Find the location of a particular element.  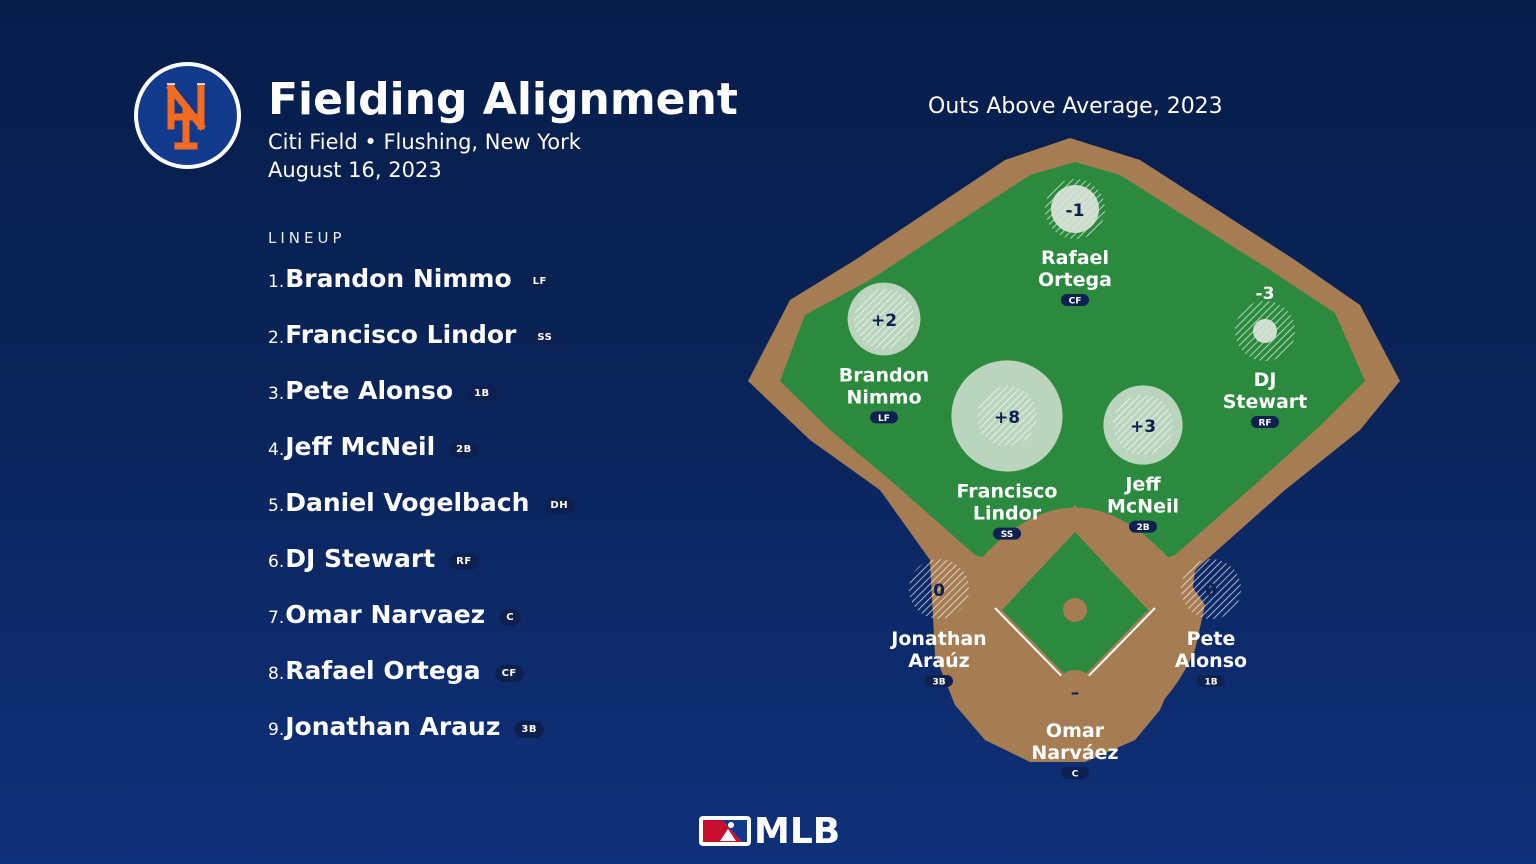

venue-subtitle: Citi Field • Flushing, New York is located at coordinates (424, 142).